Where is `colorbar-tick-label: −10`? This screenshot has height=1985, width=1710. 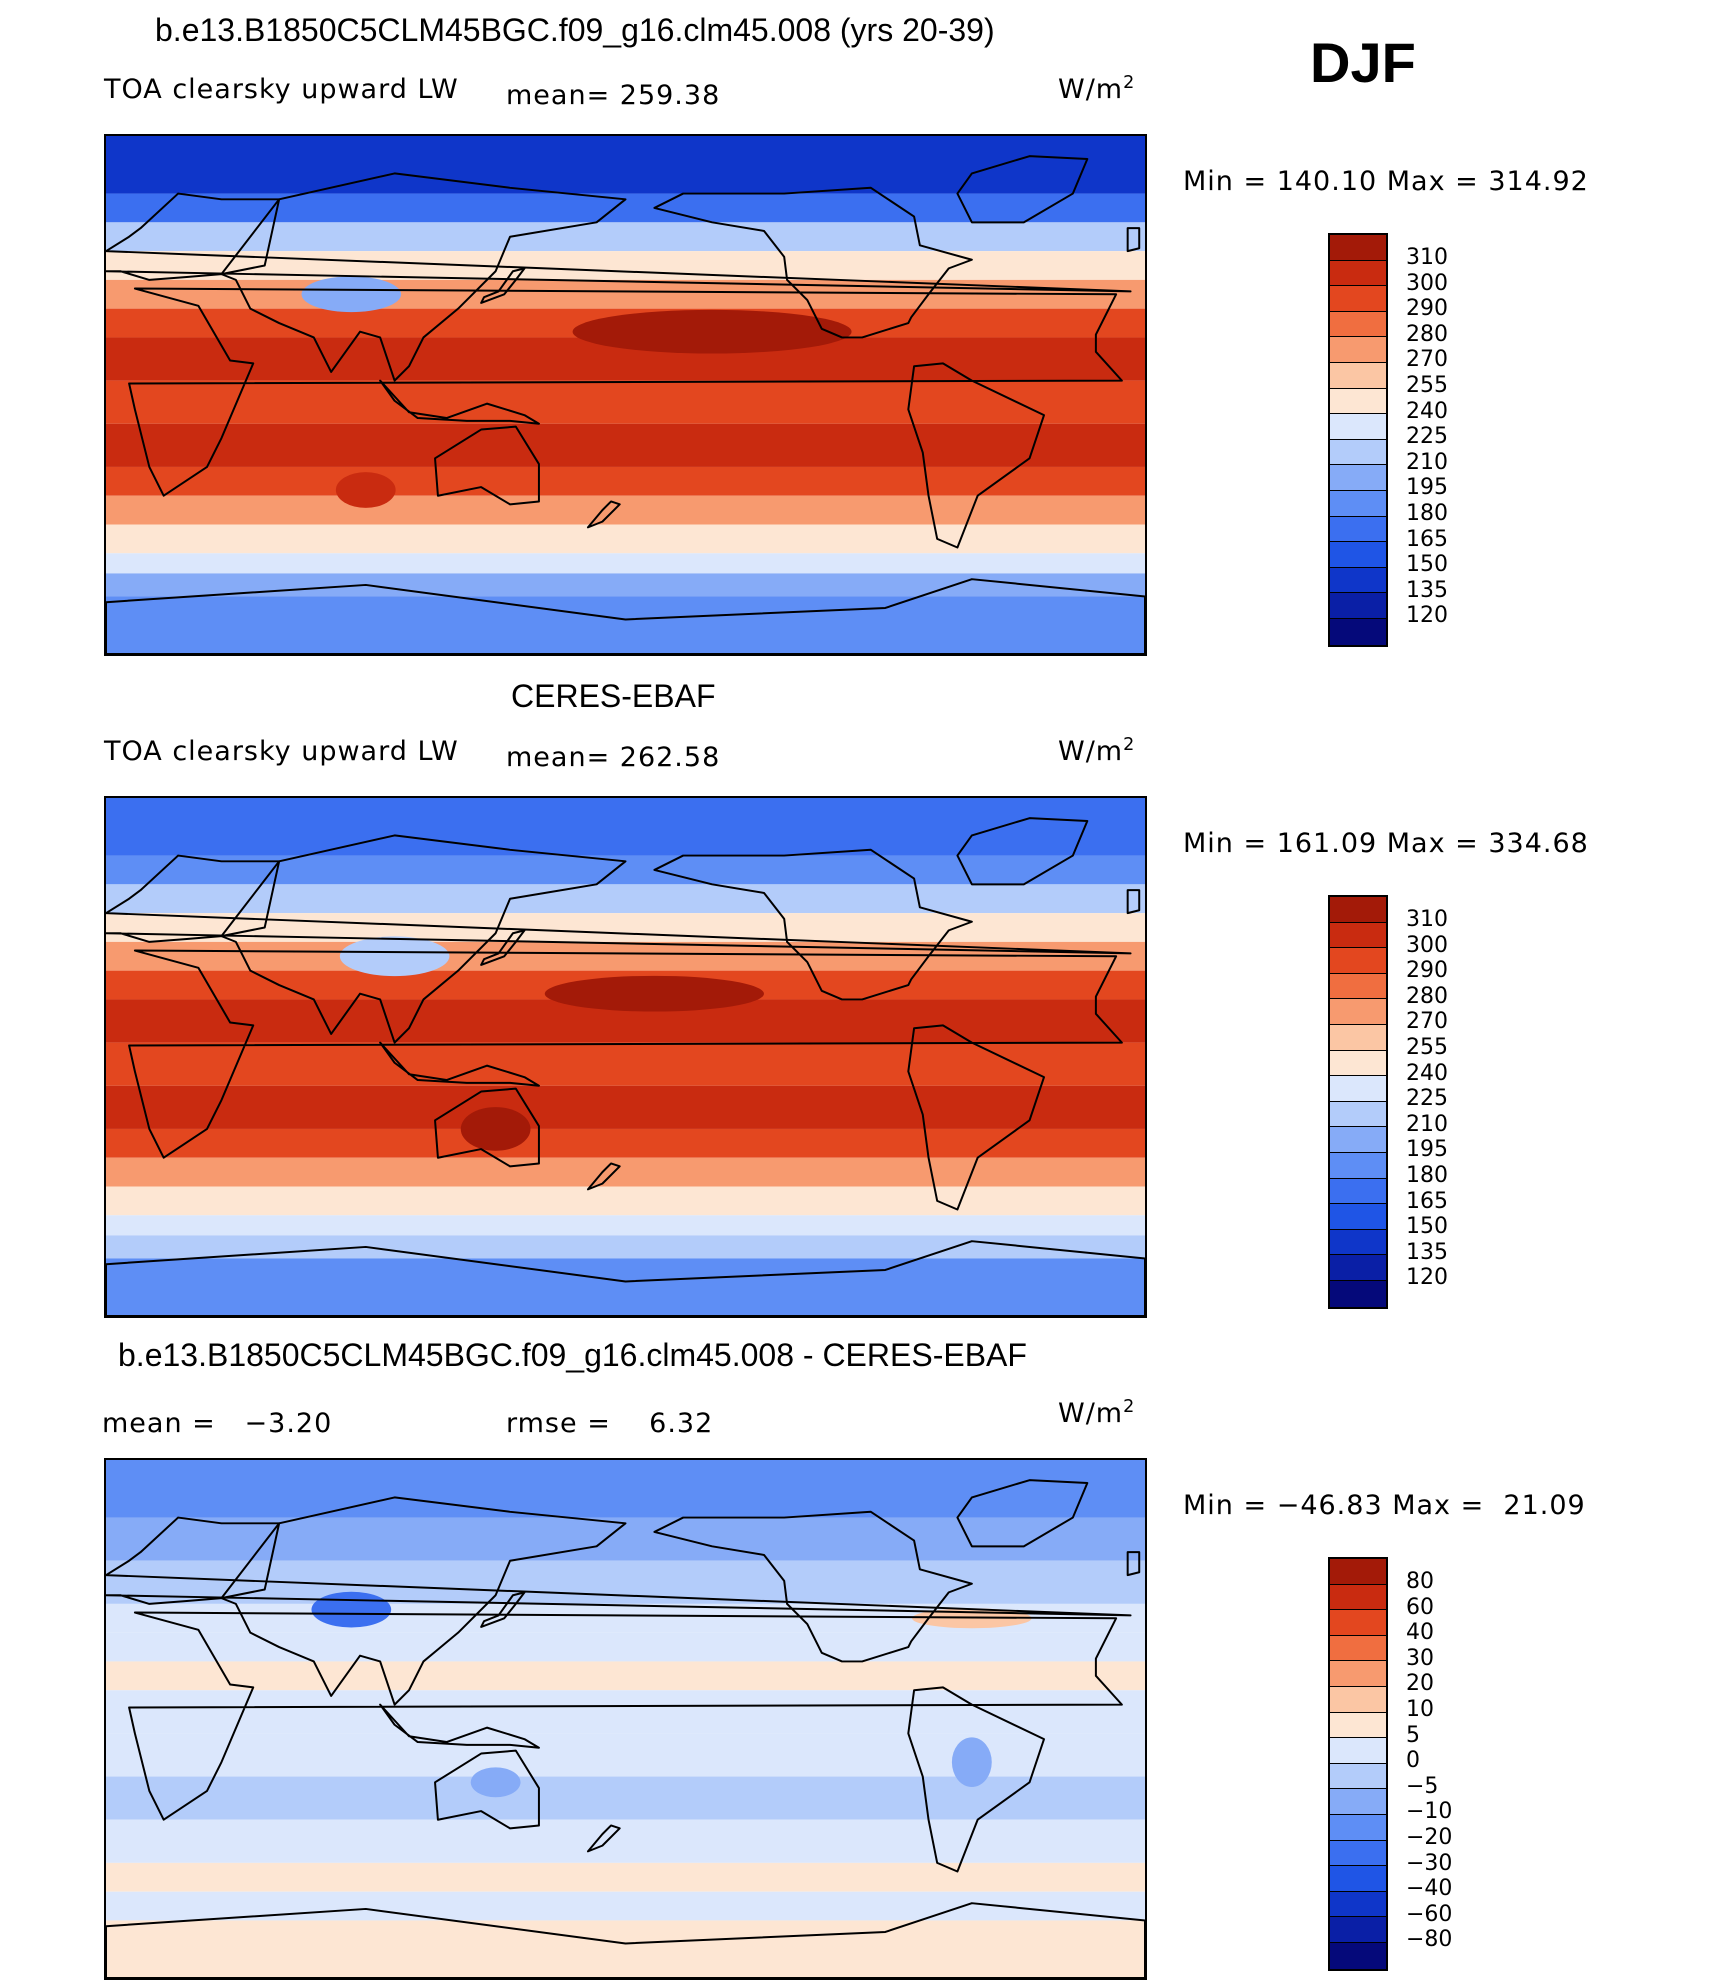
colorbar-tick-label: −10 is located at coordinates (1429, 1812).